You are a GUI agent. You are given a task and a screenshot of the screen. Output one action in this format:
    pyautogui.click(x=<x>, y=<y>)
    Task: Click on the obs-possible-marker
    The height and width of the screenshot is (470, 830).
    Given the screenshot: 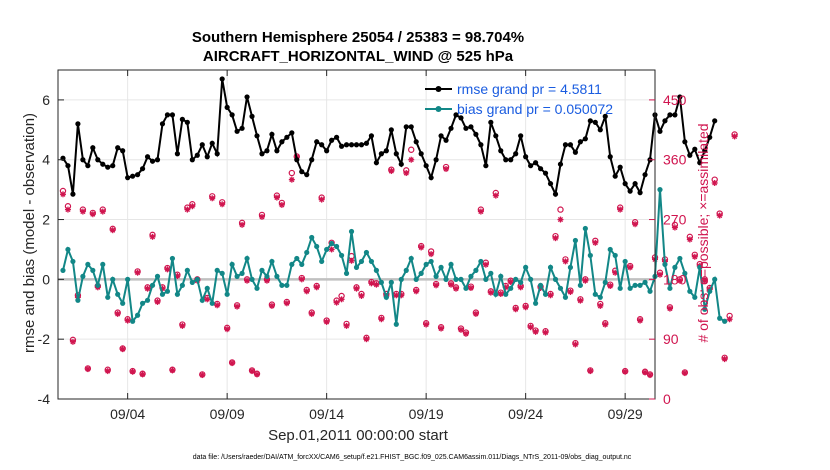 What is the action you would take?
    pyautogui.click(x=292, y=173)
    